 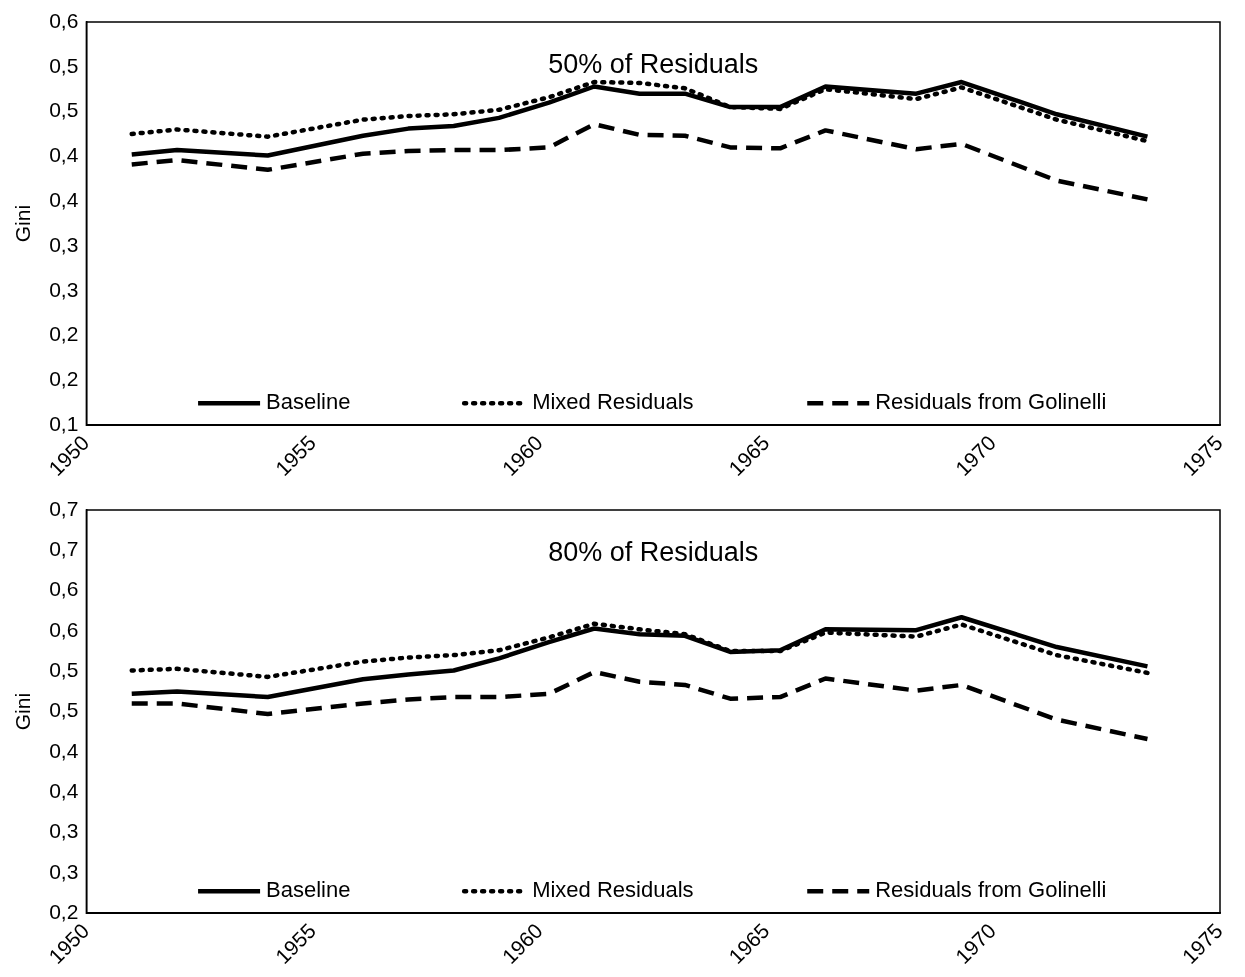 What do you see at coordinates (64, 423) in the screenshot?
I see `y-tick-label: 0,1` at bounding box center [64, 423].